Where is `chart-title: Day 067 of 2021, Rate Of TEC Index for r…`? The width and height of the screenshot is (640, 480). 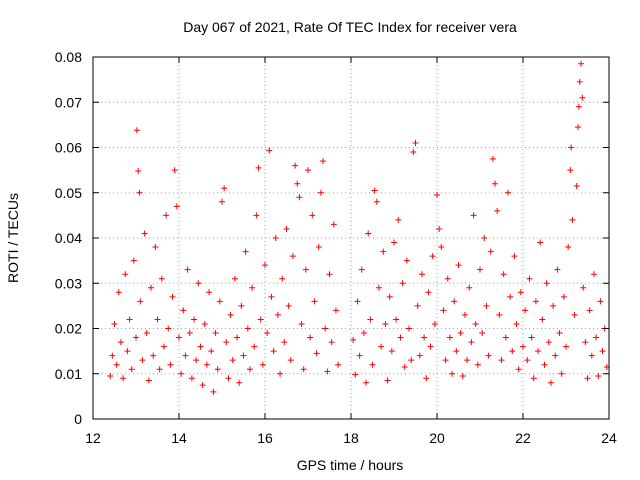 chart-title: Day 067 of 2021, Rate Of TEC Index for r… is located at coordinates (350, 27).